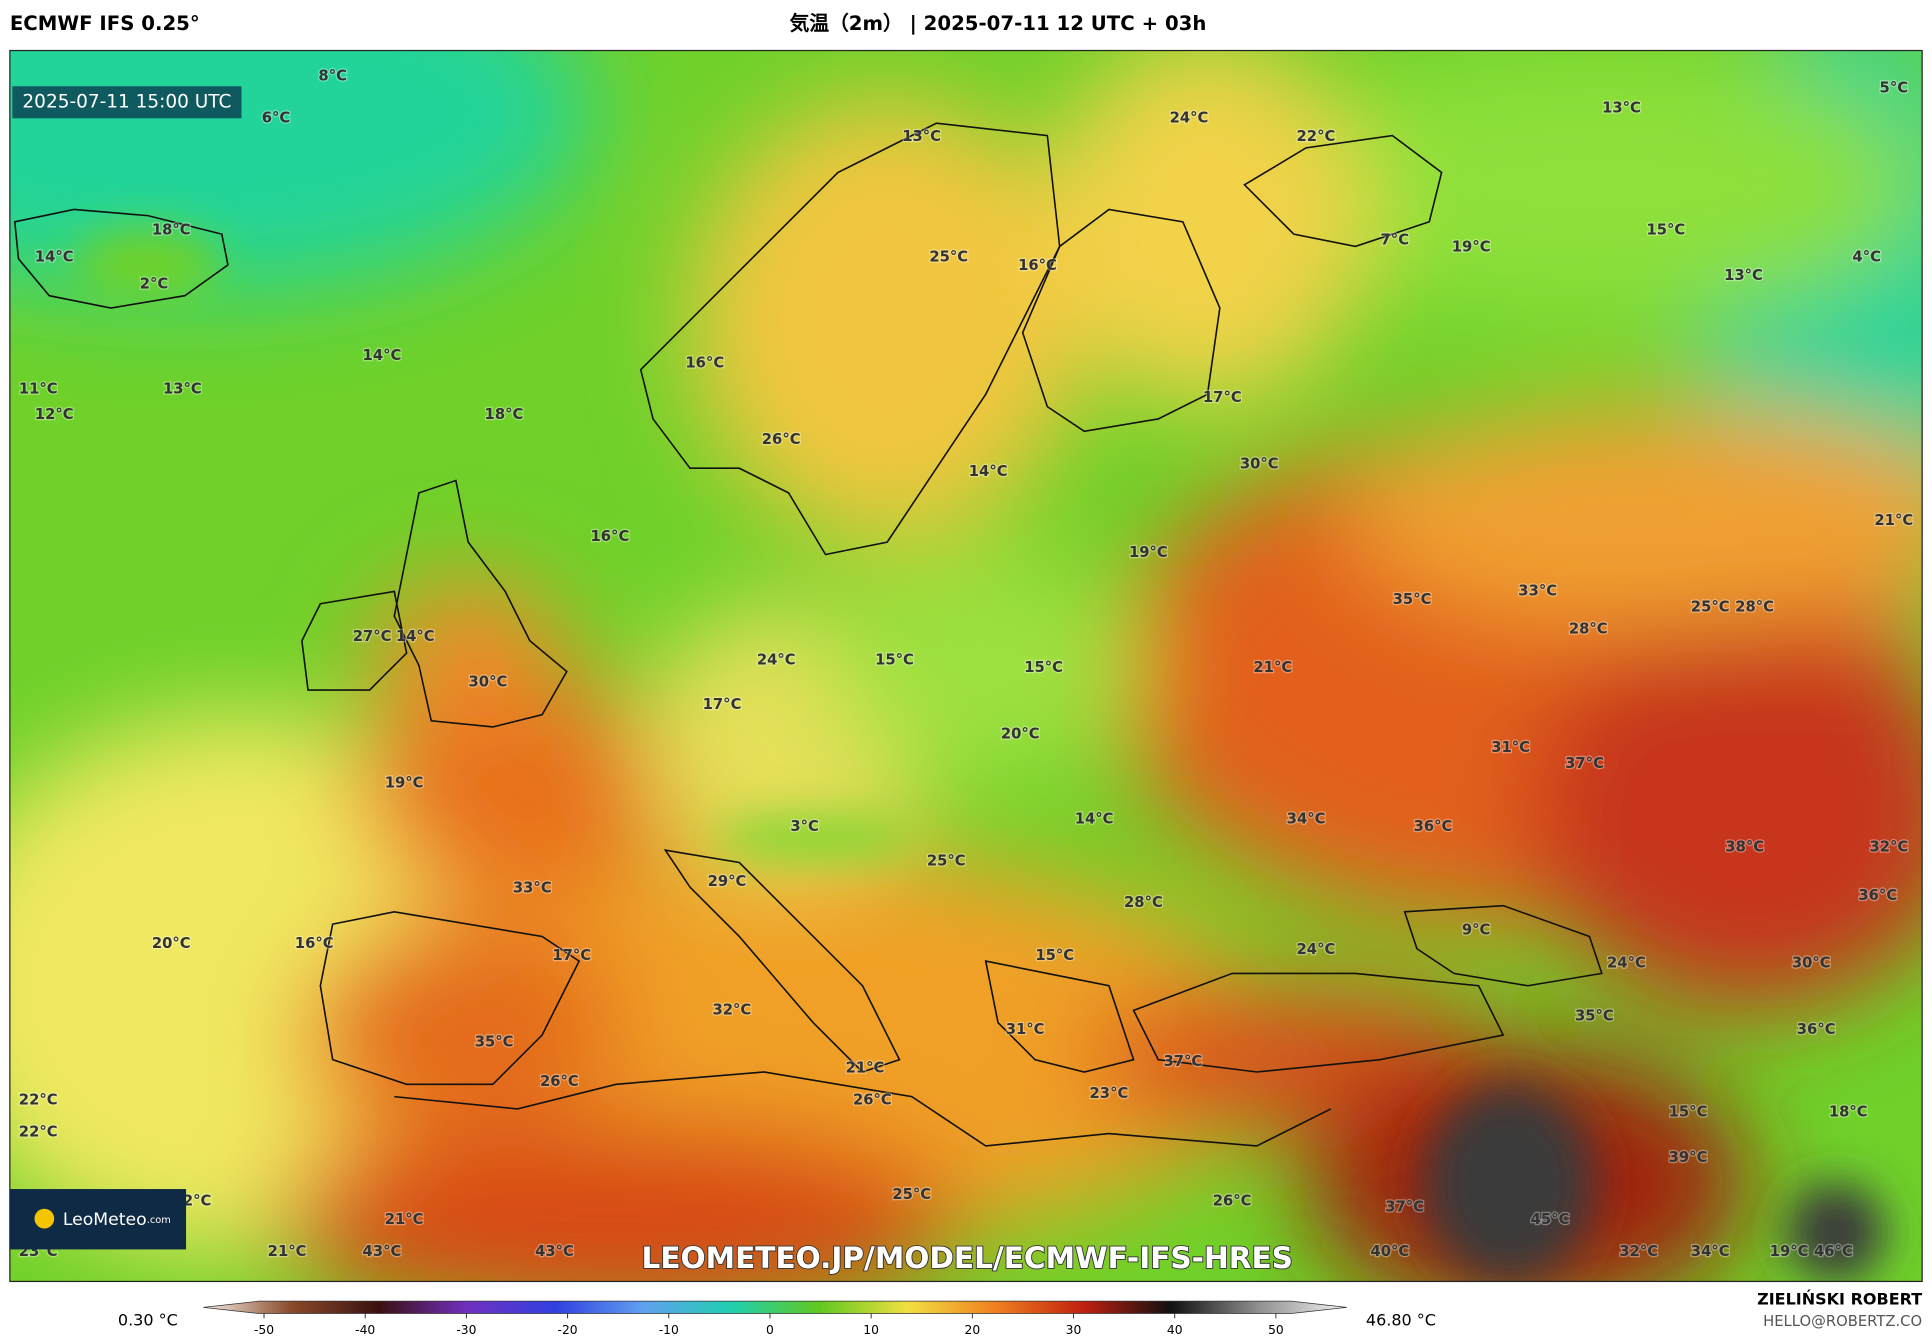  What do you see at coordinates (38, 388) in the screenshot?
I see `temperature-label: 11°C` at bounding box center [38, 388].